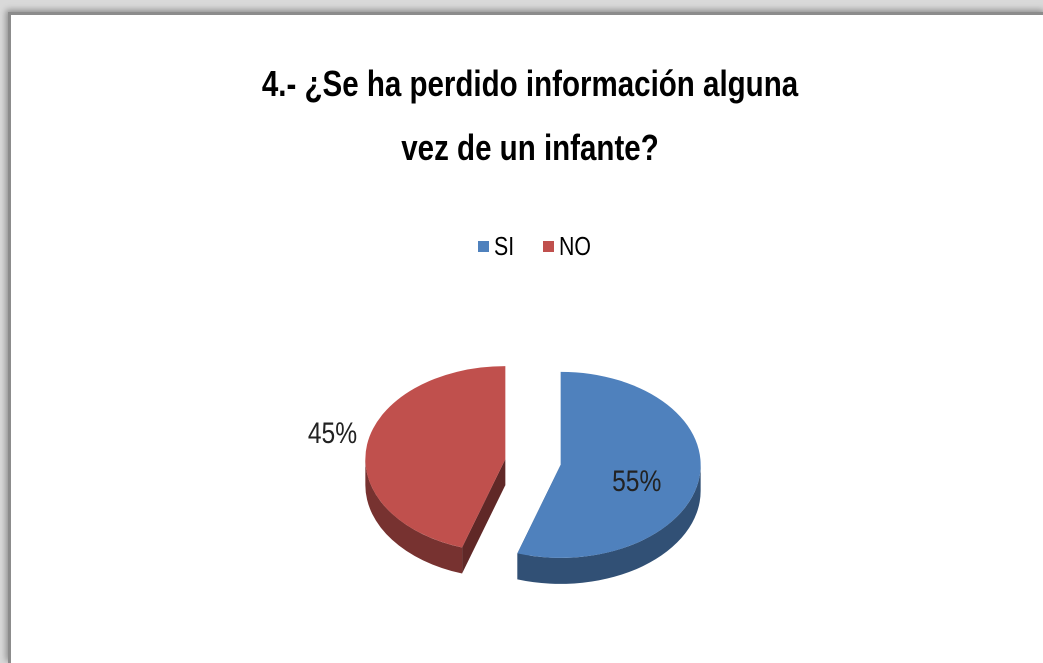 The height and width of the screenshot is (663, 1043). What do you see at coordinates (332, 433) in the screenshot?
I see `data-label: 45%` at bounding box center [332, 433].